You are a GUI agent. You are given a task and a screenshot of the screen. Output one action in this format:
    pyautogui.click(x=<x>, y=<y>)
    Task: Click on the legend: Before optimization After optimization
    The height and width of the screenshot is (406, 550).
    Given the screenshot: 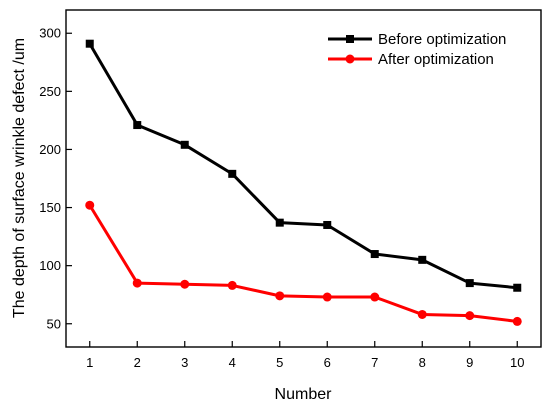 What is the action you would take?
    pyautogui.click(x=417, y=49)
    